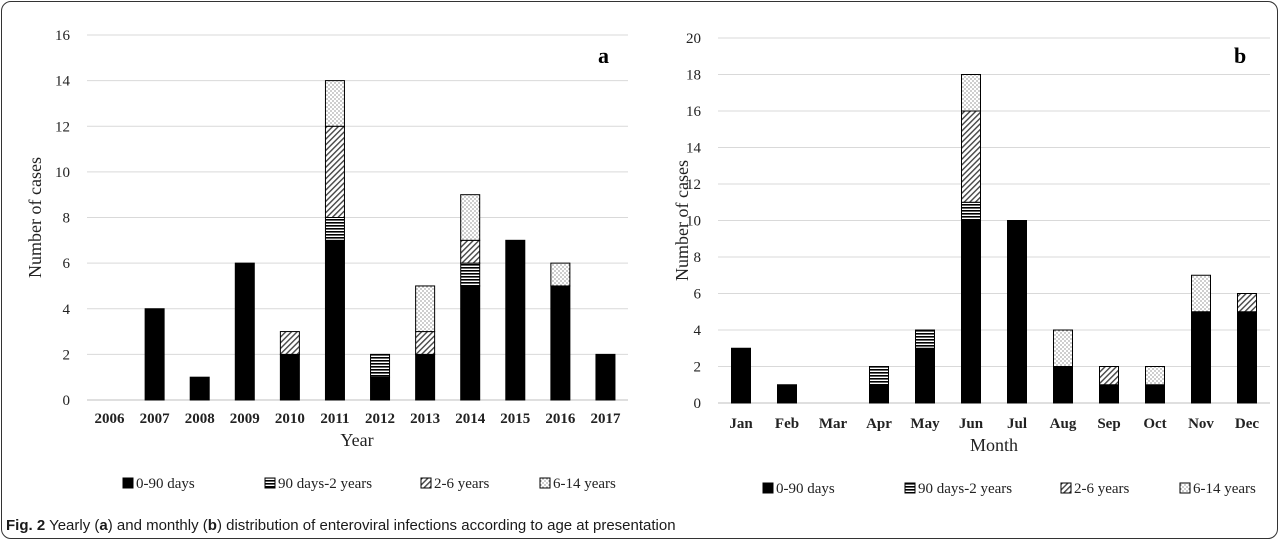 This screenshot has width=1281, height=542. What do you see at coordinates (833, 424) in the screenshot?
I see `x-tick-label: Mar` at bounding box center [833, 424].